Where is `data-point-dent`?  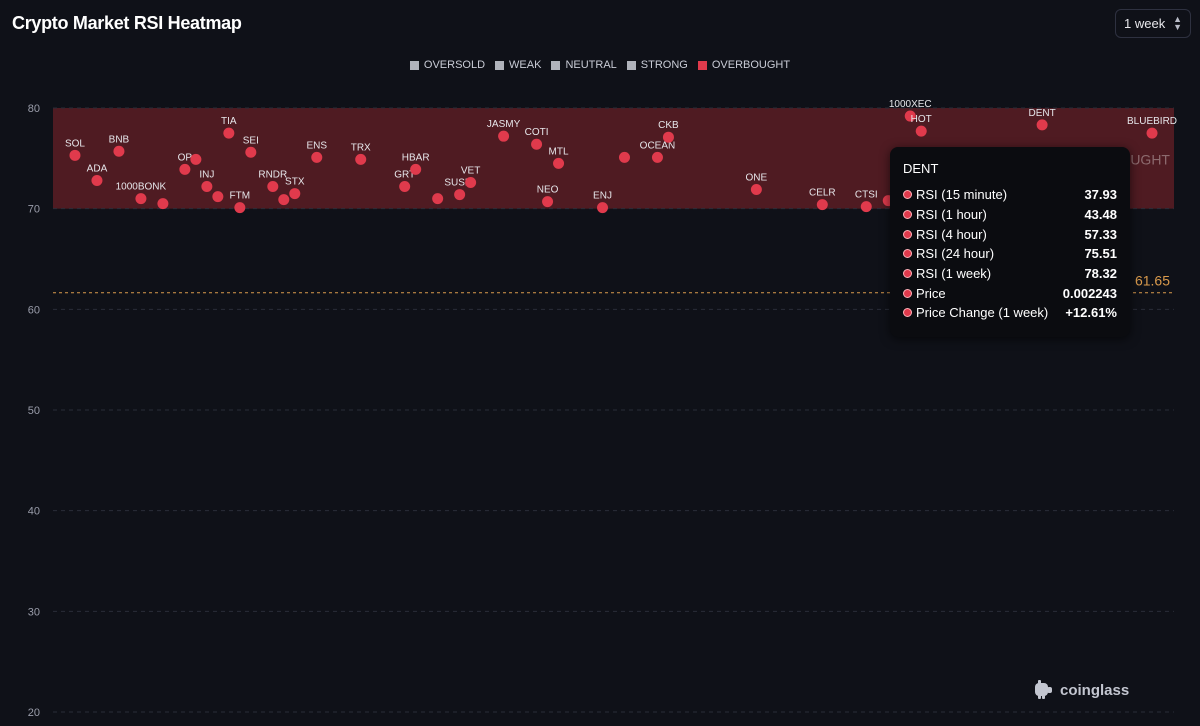
data-point-dent is located at coordinates (1042, 125).